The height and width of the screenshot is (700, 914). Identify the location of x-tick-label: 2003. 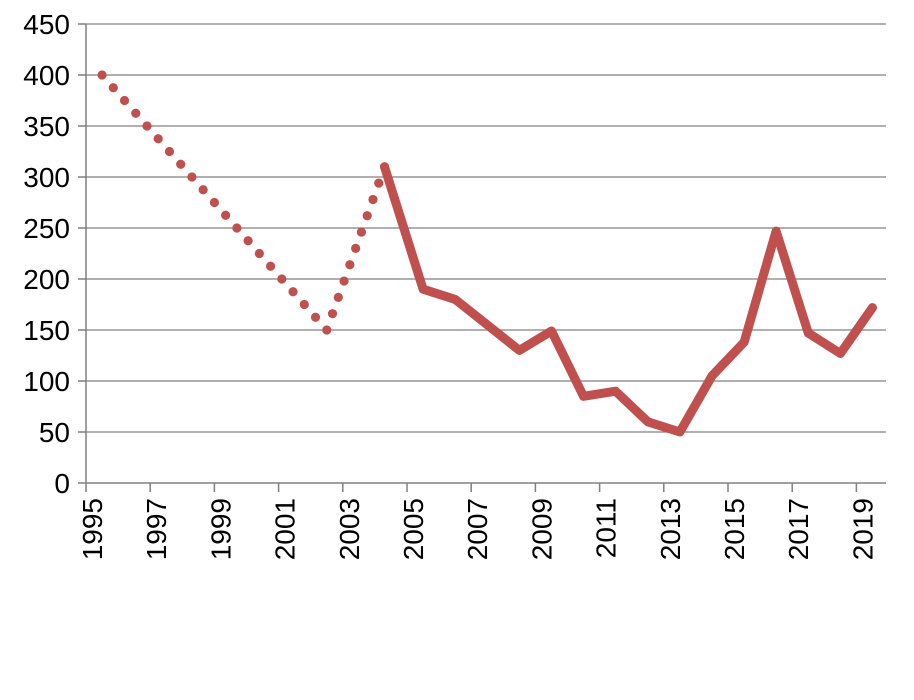
(349, 529).